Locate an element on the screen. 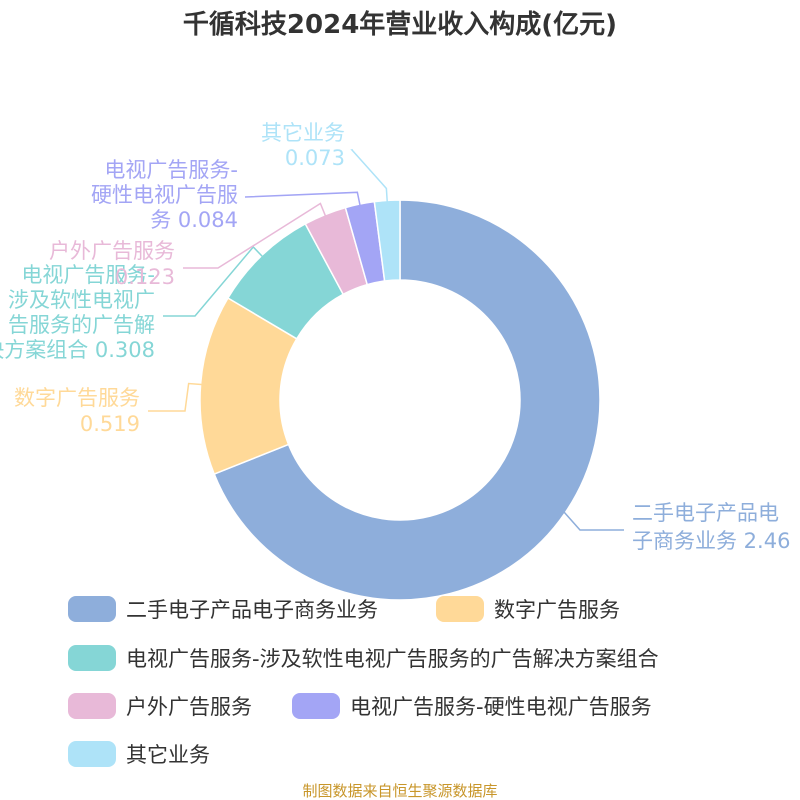 Image resolution: width=800 pixels, height=800 pixels. slice-label-line: 务 0.084 is located at coordinates (194, 220).